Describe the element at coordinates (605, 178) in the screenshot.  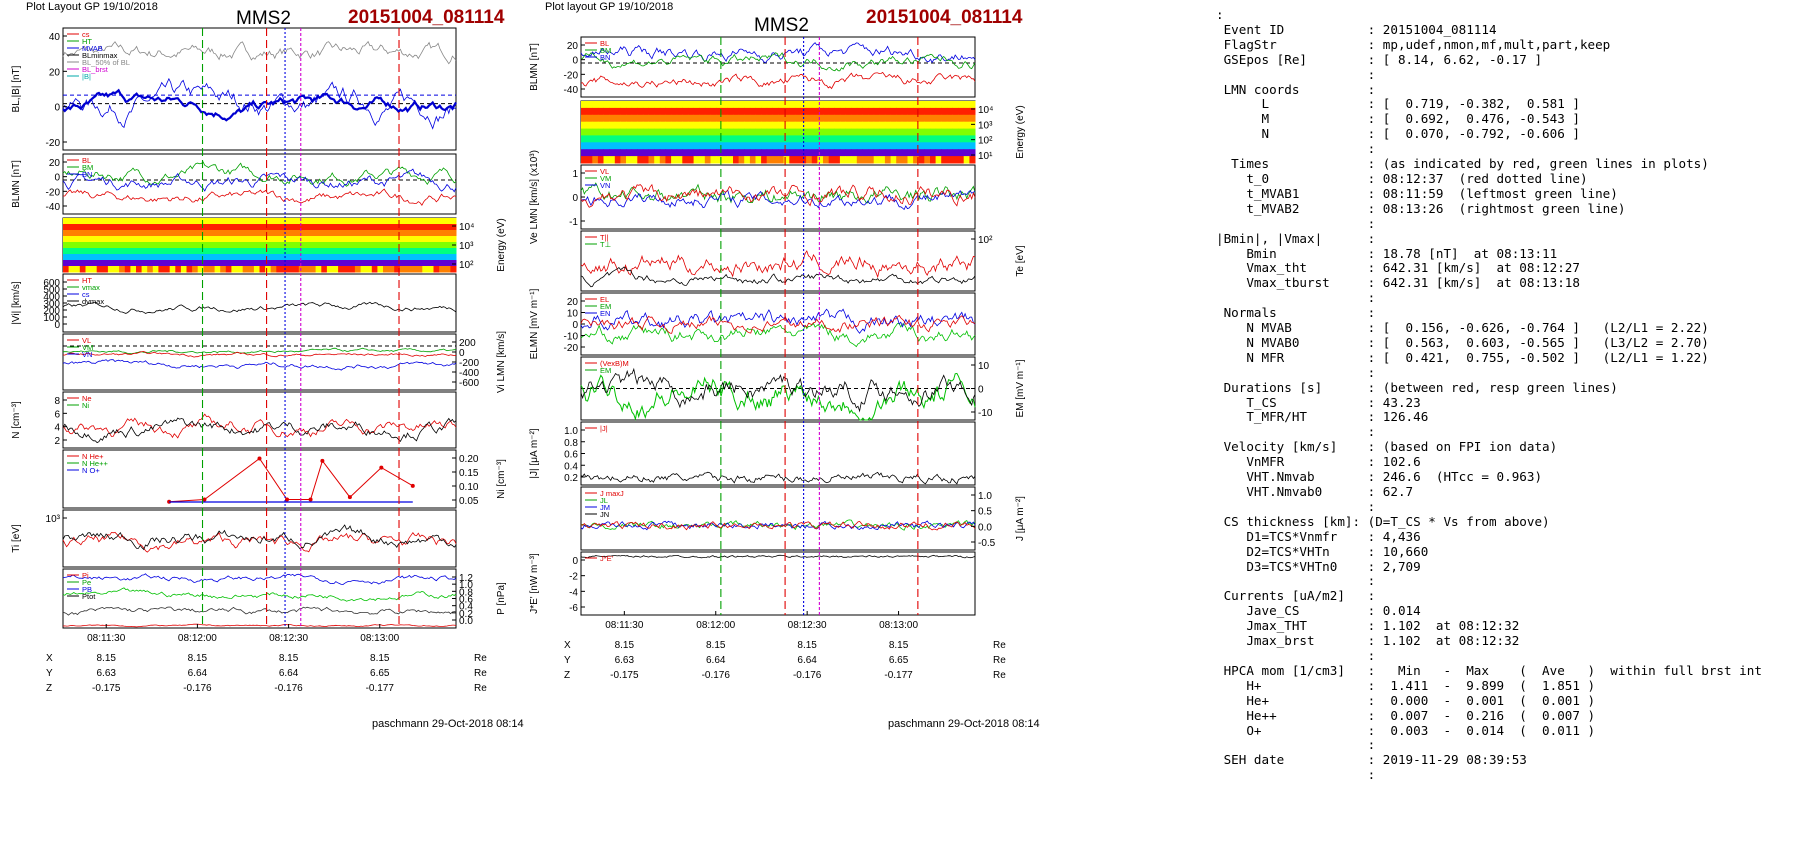
I see `legend-label: VM` at that location.